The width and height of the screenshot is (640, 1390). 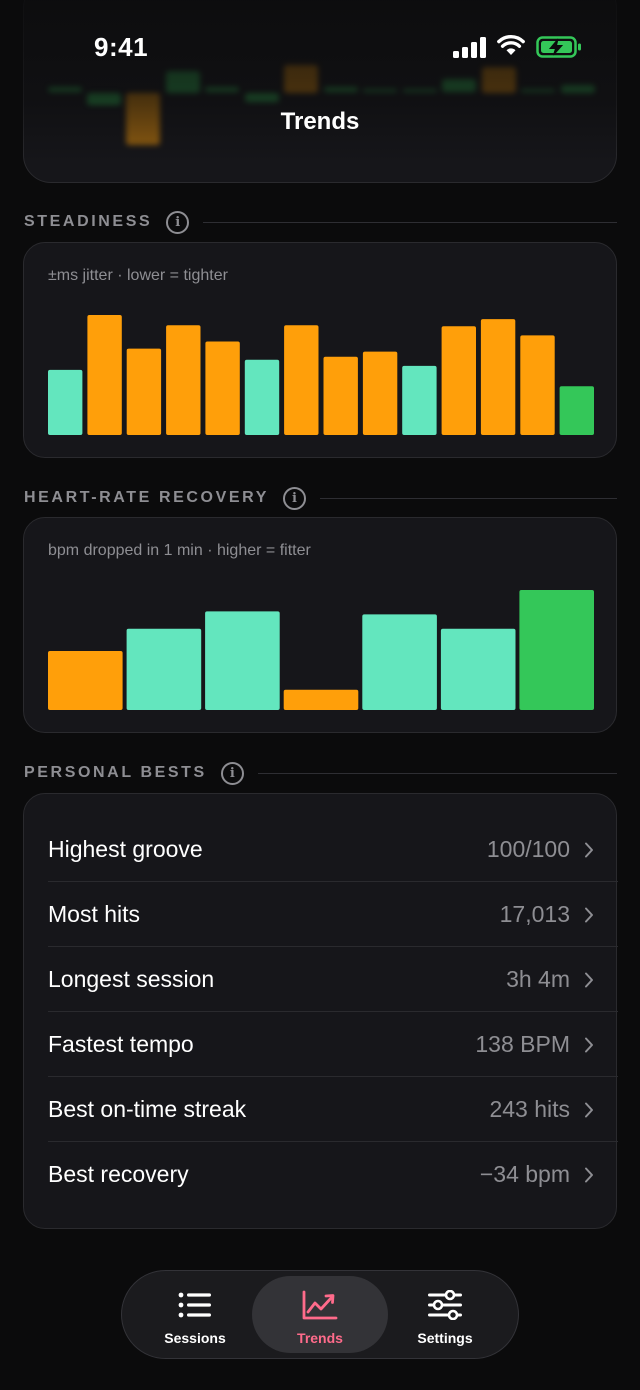 What do you see at coordinates (138, 275) in the screenshot?
I see `chart-subtitle: ±ms jitter · lower = tighter` at bounding box center [138, 275].